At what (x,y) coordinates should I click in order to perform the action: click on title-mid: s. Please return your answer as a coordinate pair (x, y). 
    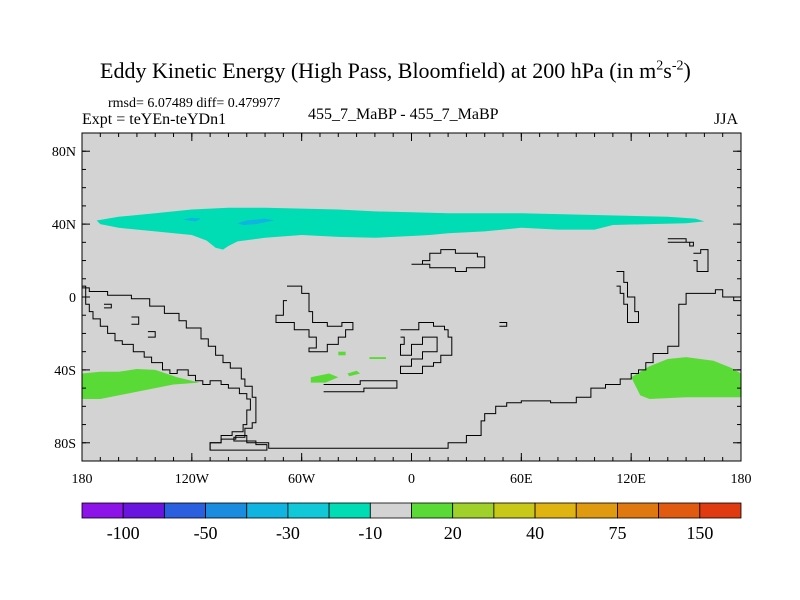
    Looking at the image, I should click on (667, 70).